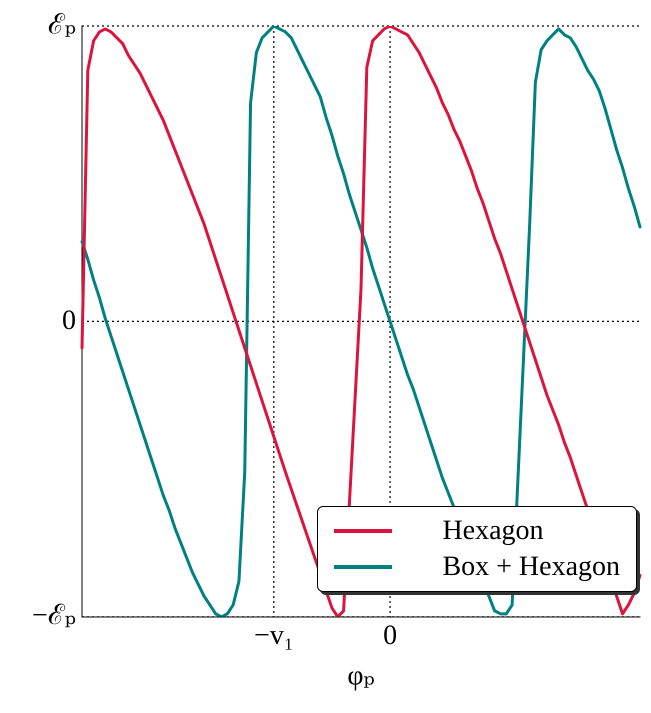  I want to click on legend-label: Hexagon, so click(493, 531).